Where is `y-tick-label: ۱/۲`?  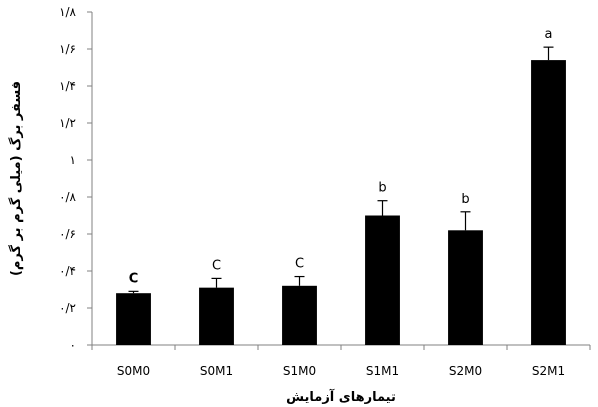
y-tick-label: ۱/۲ is located at coordinates (67, 123).